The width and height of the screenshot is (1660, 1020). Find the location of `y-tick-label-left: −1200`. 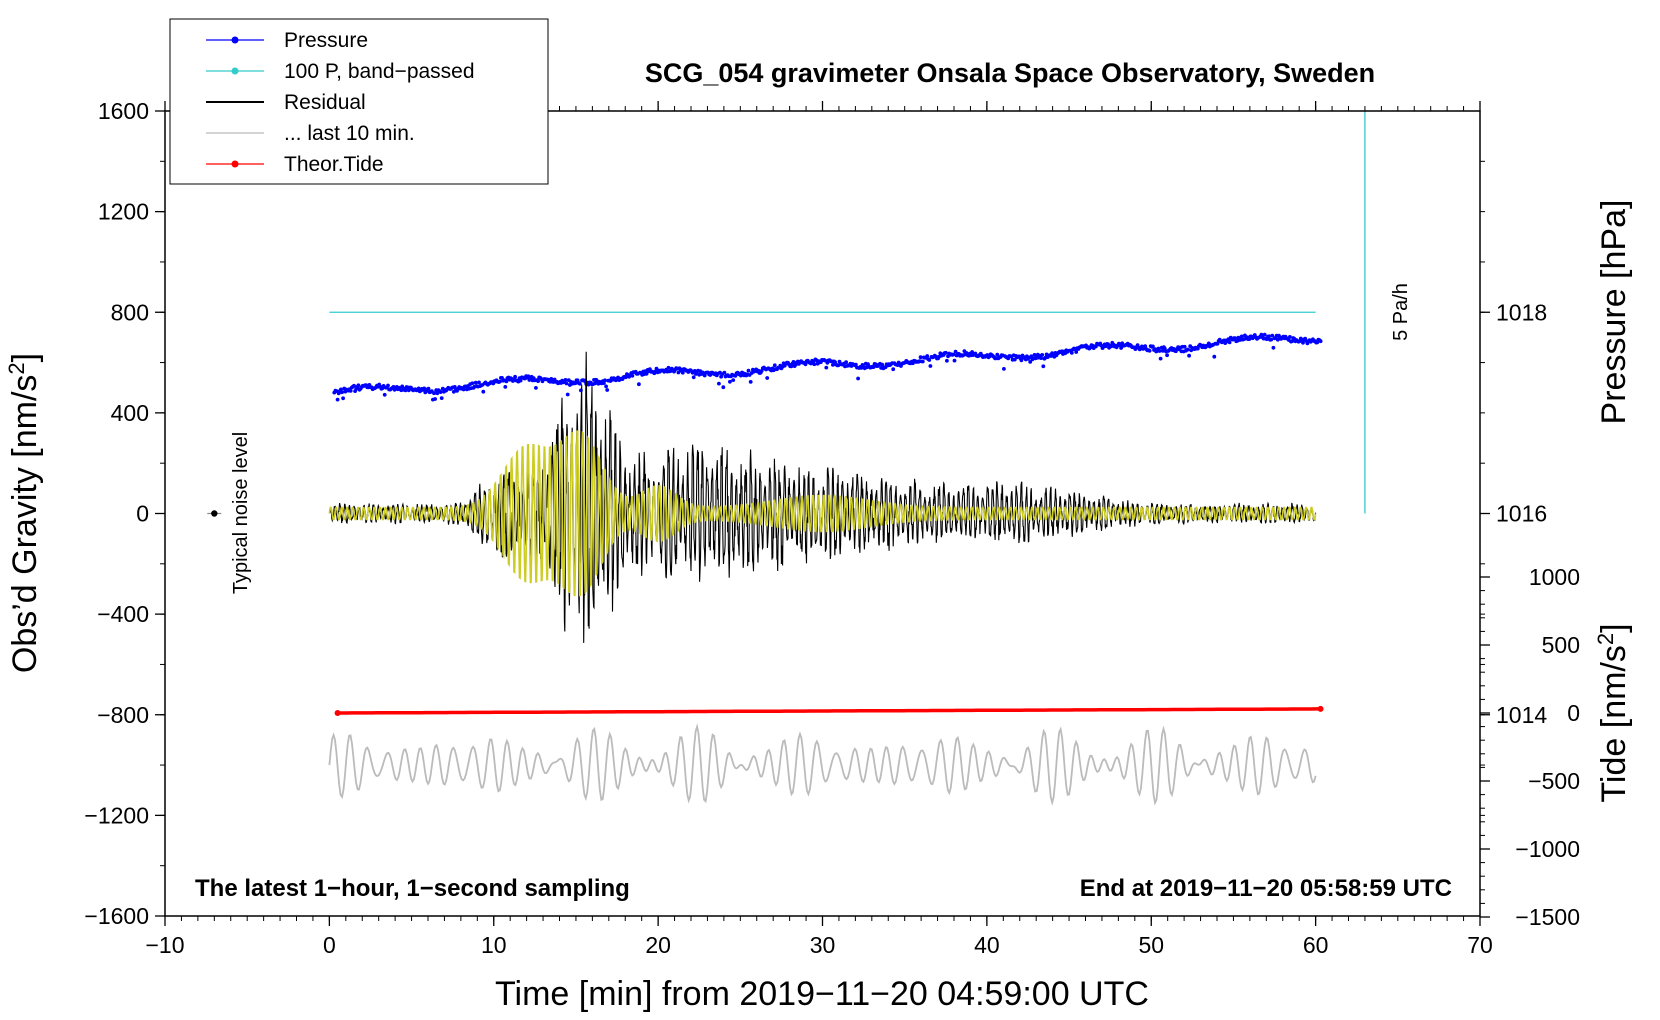

y-tick-label-left: −1200 is located at coordinates (116, 815).